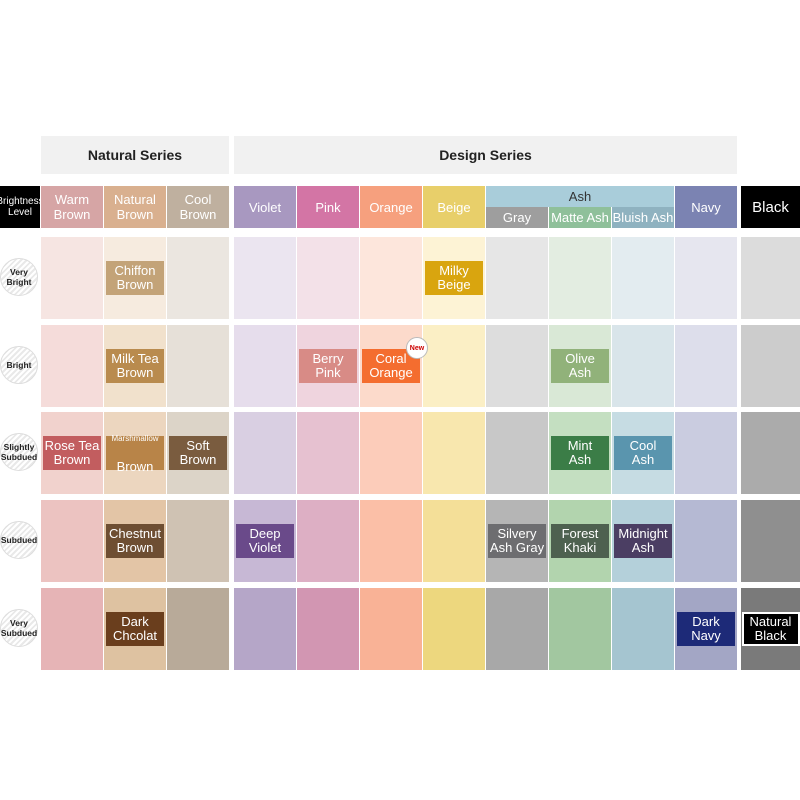 The image size is (800, 800). What do you see at coordinates (135, 278) in the screenshot?
I see `color-swatch-chiffon-brown: Chiffon Brown` at bounding box center [135, 278].